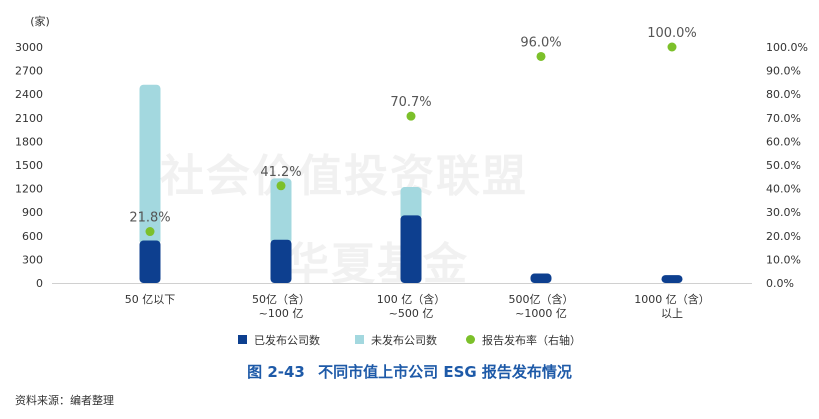  Describe the element at coordinates (783, 259) in the screenshot. I see `right-tick-label: 10.0%` at that location.